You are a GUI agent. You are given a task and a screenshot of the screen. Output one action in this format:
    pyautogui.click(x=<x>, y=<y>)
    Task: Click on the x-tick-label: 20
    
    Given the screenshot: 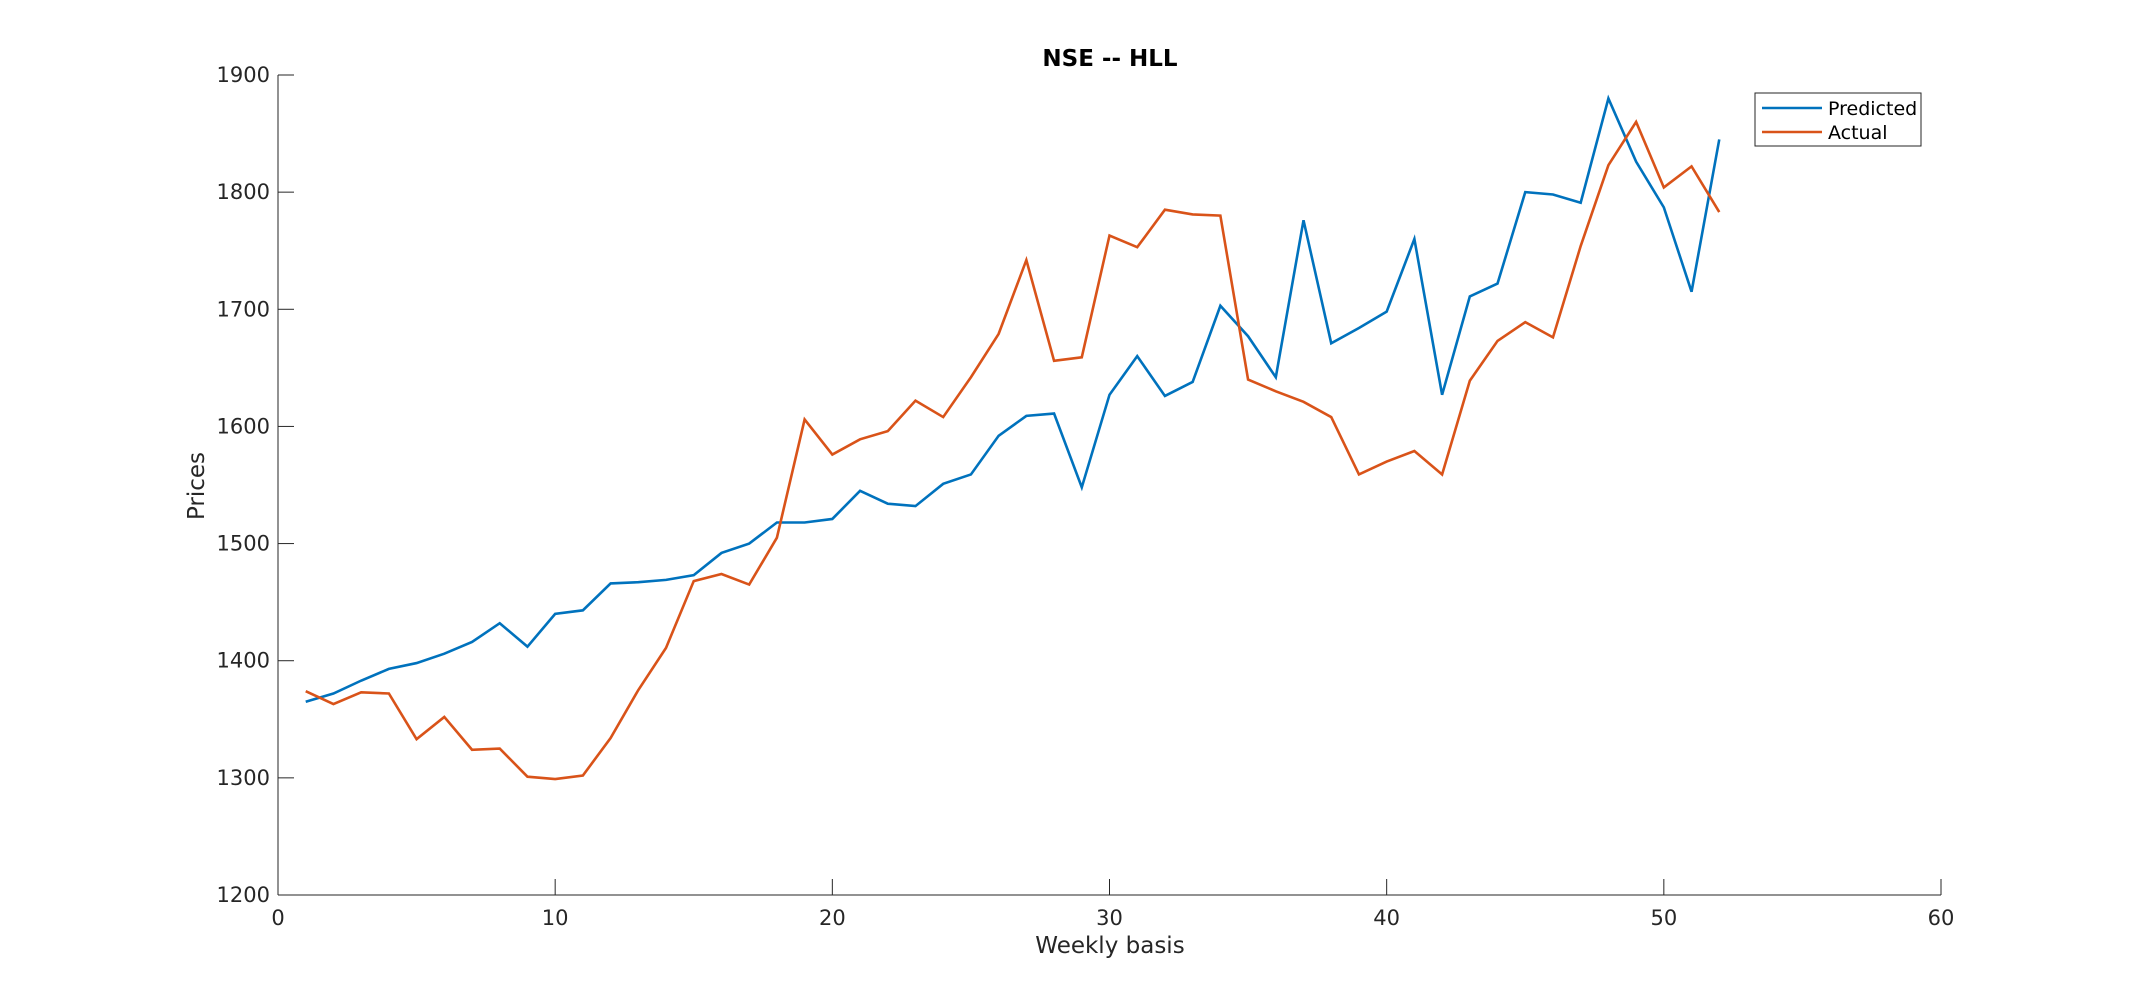 What is the action you would take?
    pyautogui.click(x=832, y=918)
    